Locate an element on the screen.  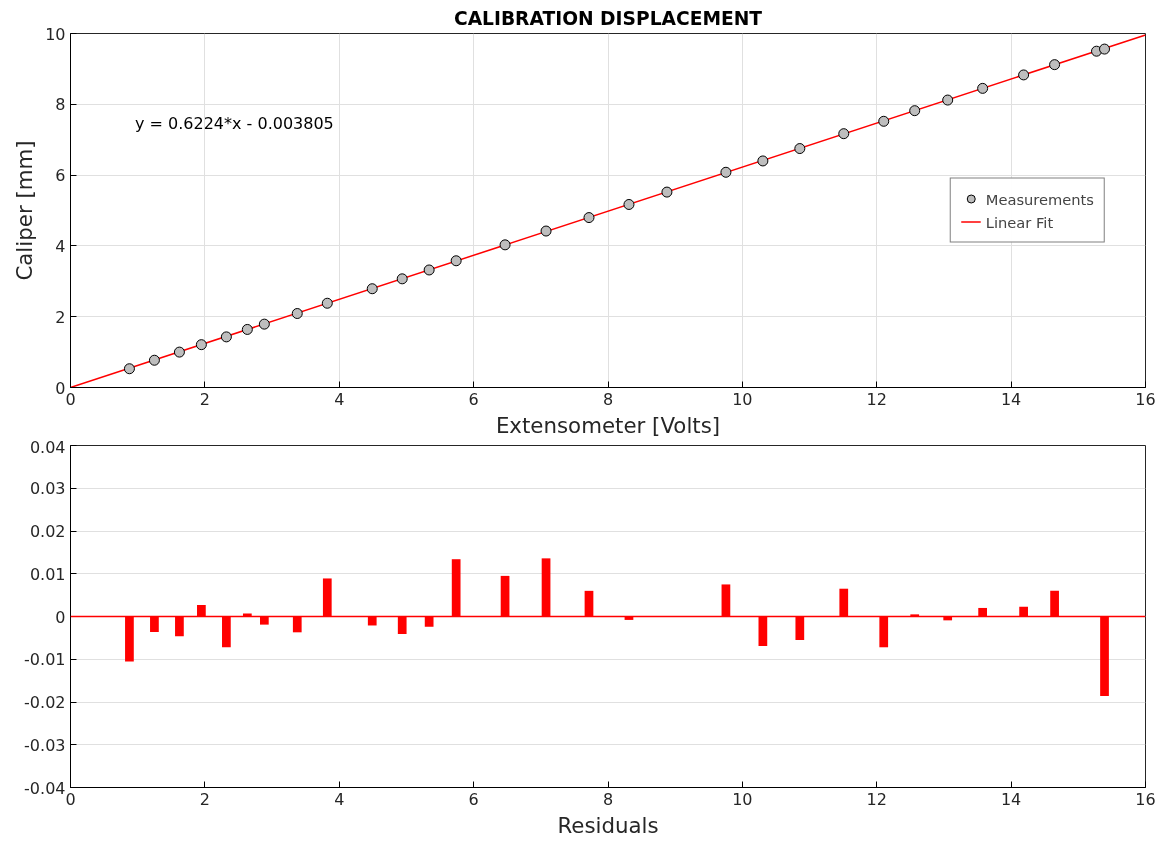
y-tick-label: 4 is located at coordinates (60, 246).